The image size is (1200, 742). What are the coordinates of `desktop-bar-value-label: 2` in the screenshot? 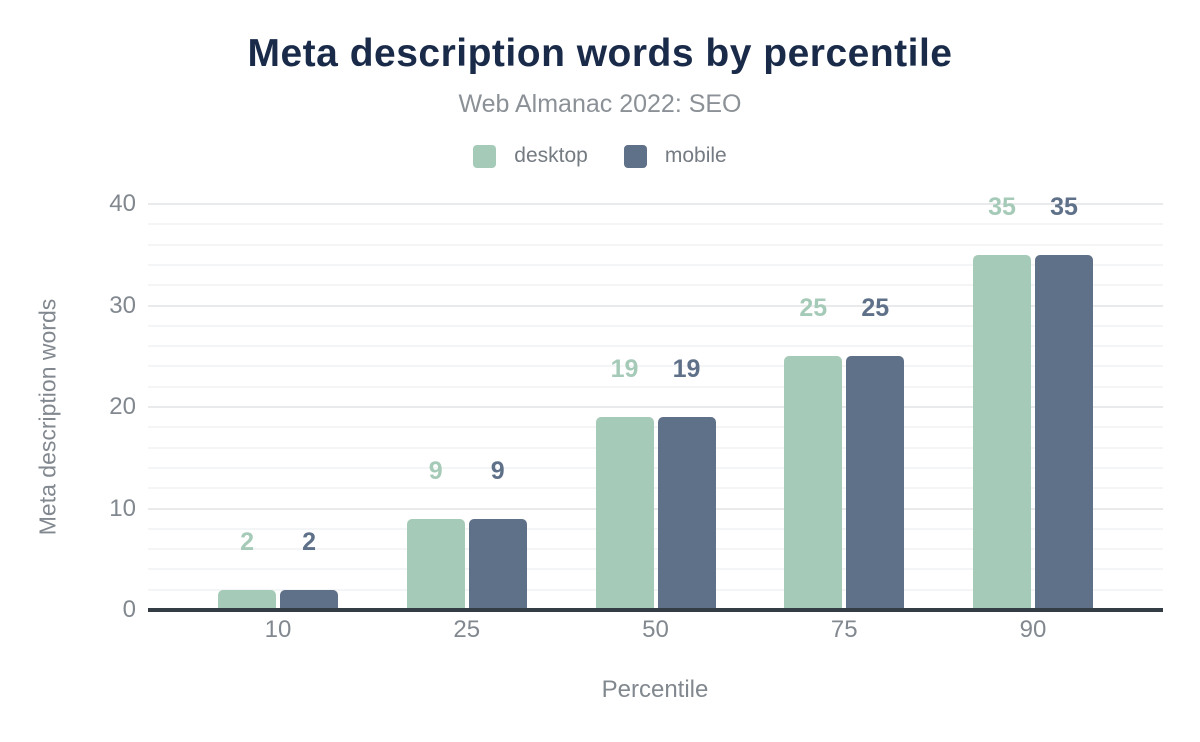 It's located at (247, 541).